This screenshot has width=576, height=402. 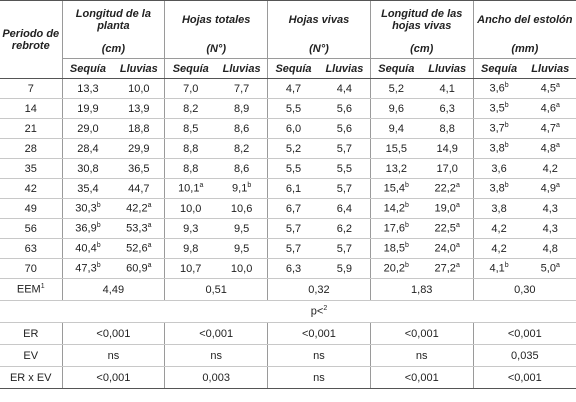 What do you see at coordinates (395, 88) in the screenshot?
I see `data-cell: 5,2` at bounding box center [395, 88].